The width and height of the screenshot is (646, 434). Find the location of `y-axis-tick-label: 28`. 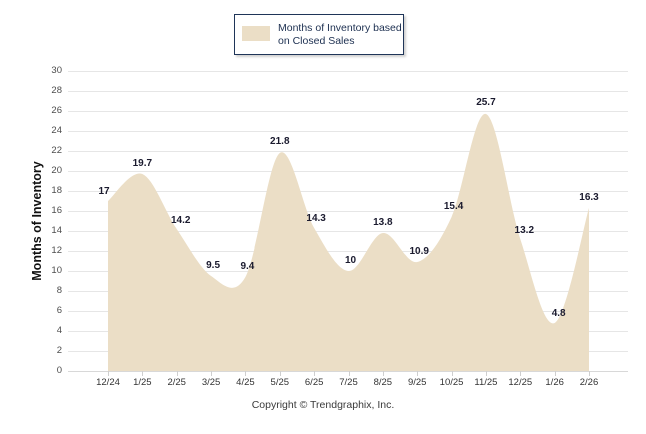

y-axis-tick-label: 28 is located at coordinates (56, 90).